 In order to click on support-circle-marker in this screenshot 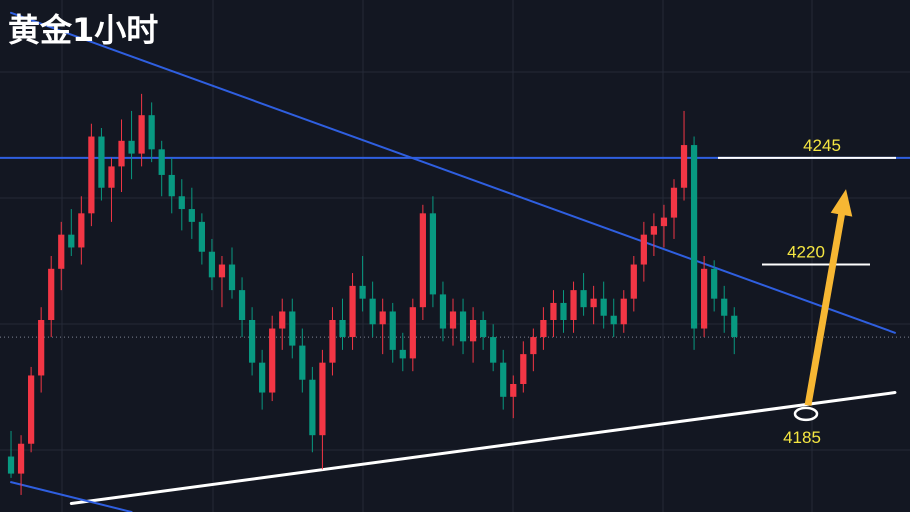, I will do `click(806, 414)`.